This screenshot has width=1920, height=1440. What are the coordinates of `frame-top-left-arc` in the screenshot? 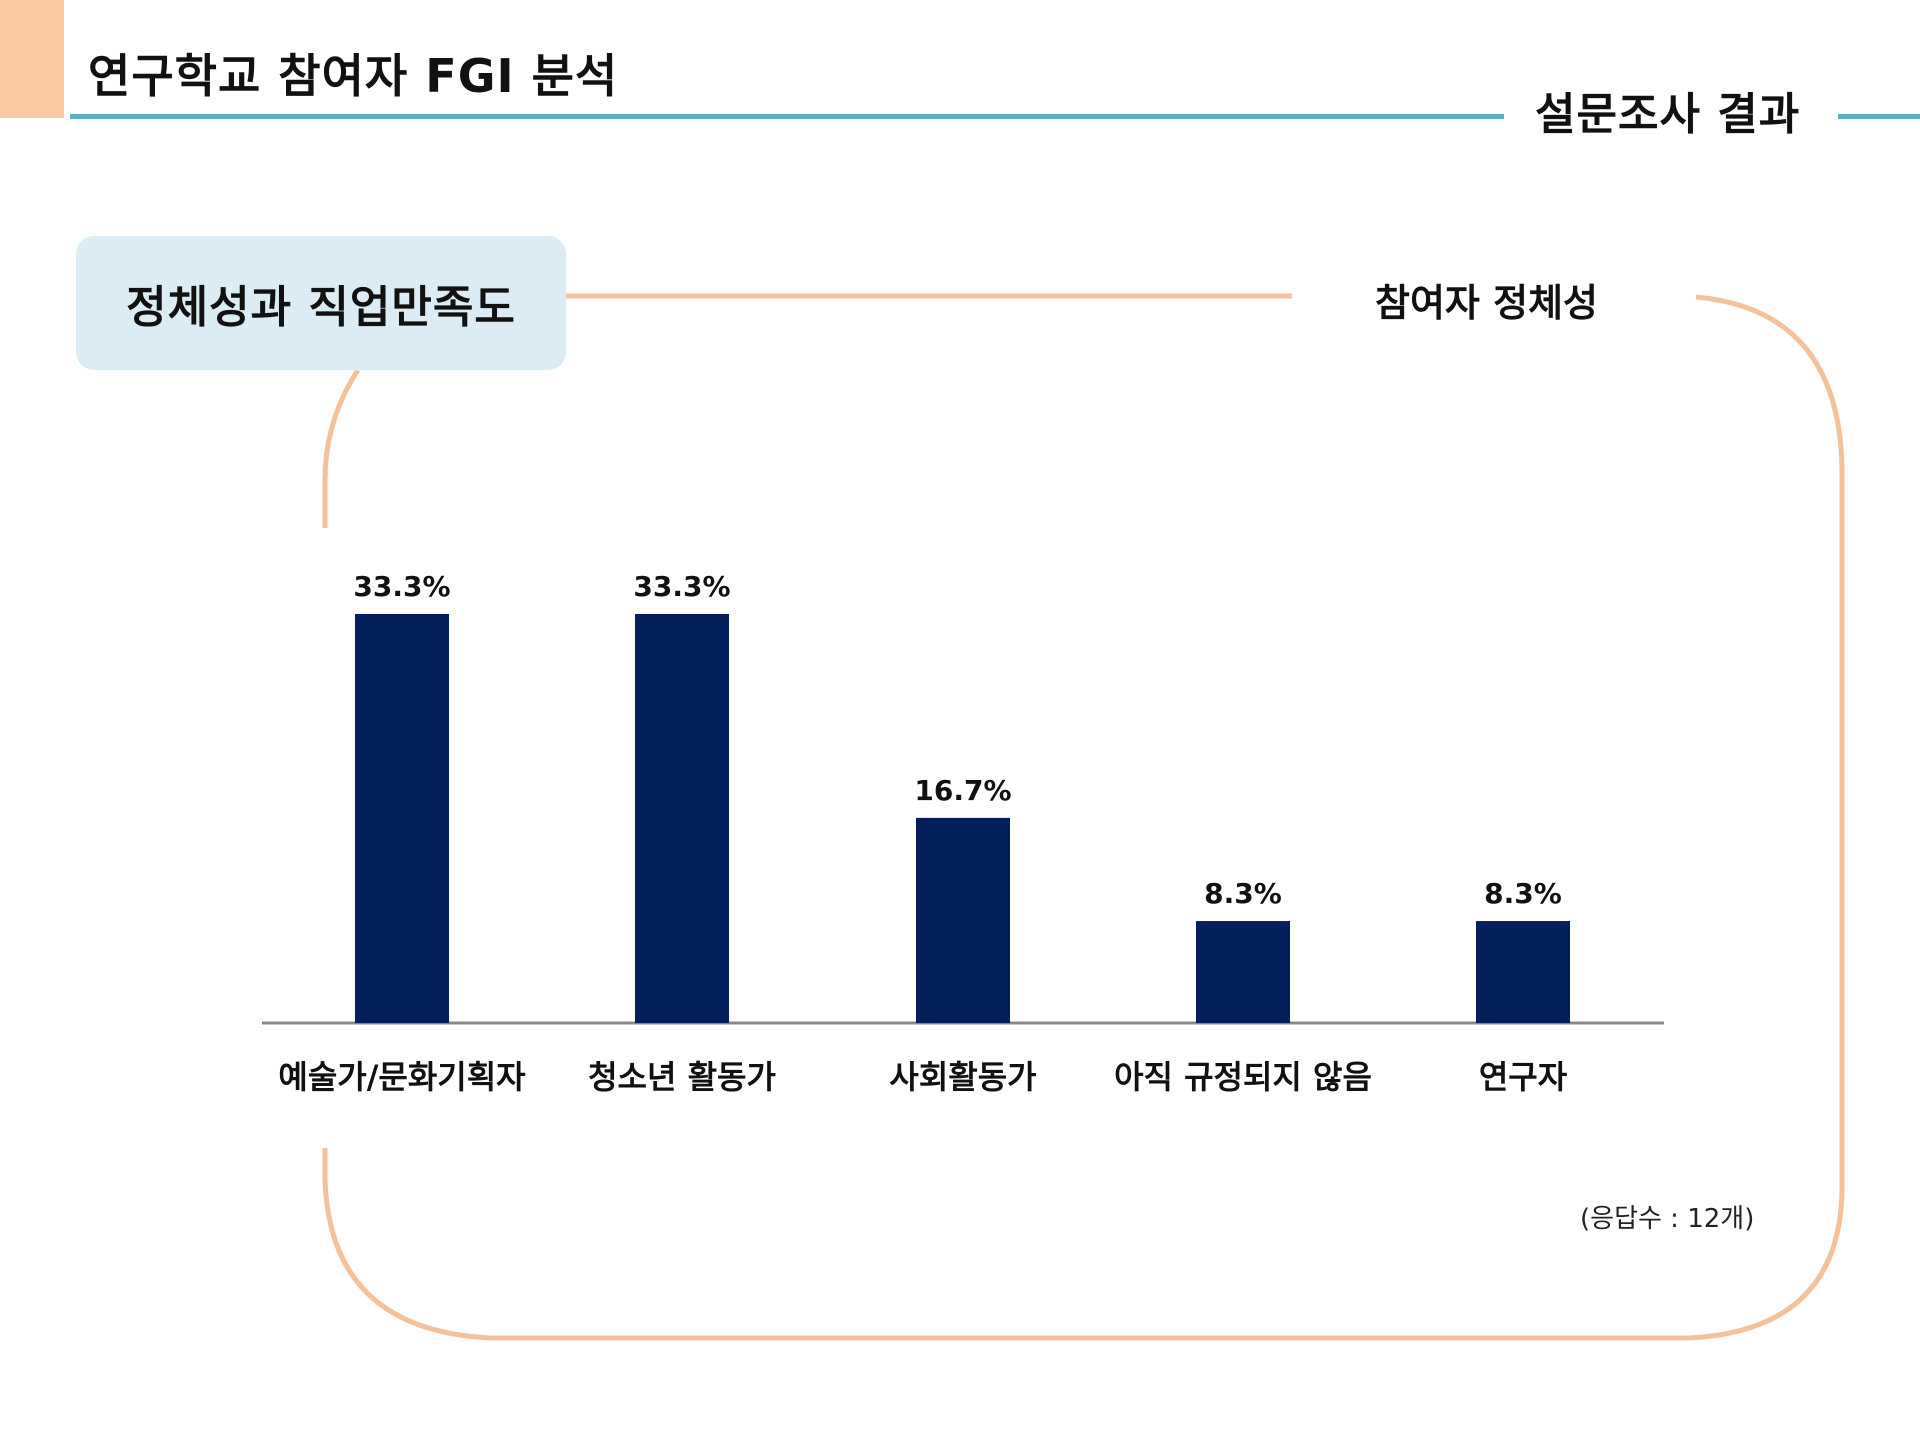 It's located at (341, 448).